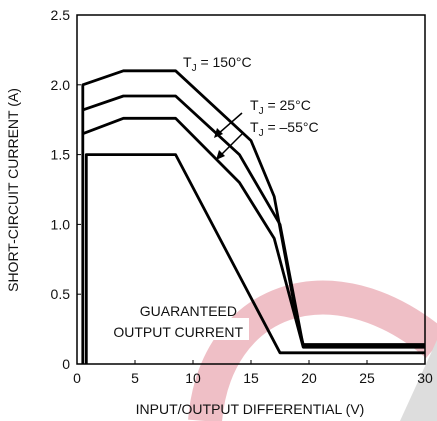  Describe the element at coordinates (250, 409) in the screenshot. I see `x-axis-label: INPUT/OUTPUT DIFFERENTIAL (V)` at that location.